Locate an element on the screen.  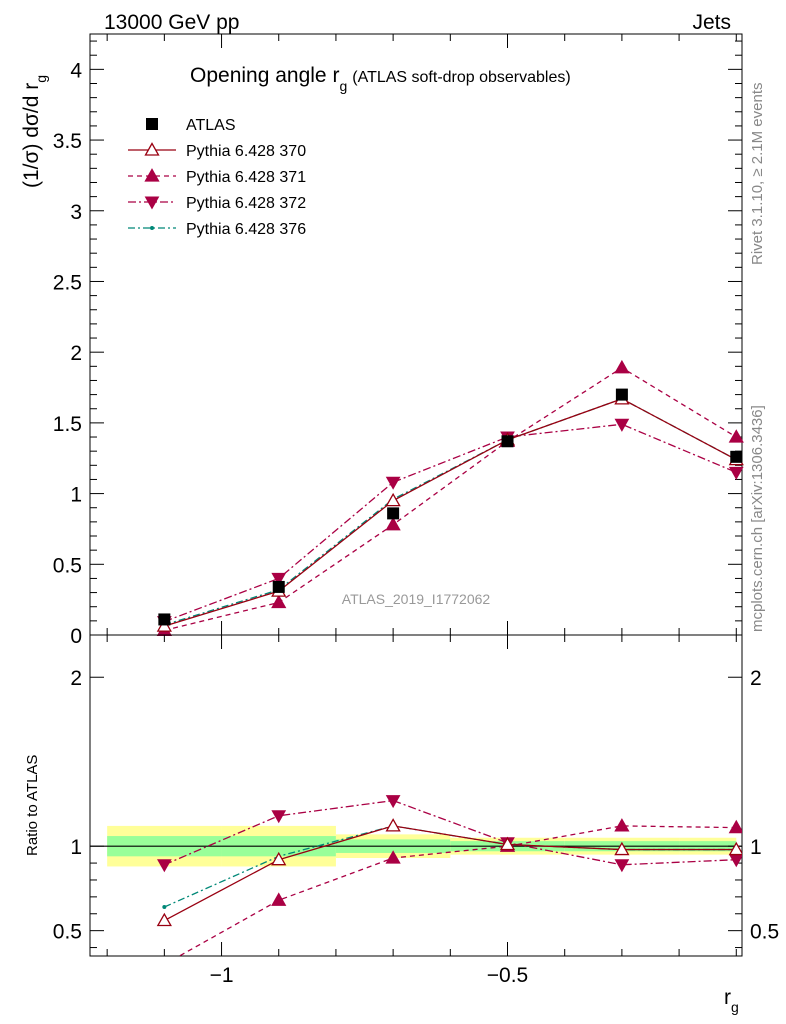
y-tick-label: 2.5 is located at coordinates (67, 282).